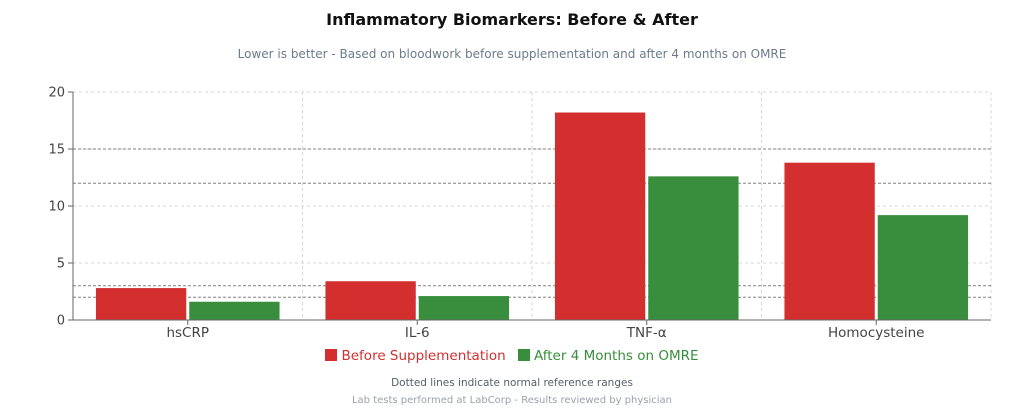 The width and height of the screenshot is (1024, 414). What do you see at coordinates (512, 19) in the screenshot?
I see `chart-title: Inflammatory Biomarkers: Before & After` at bounding box center [512, 19].